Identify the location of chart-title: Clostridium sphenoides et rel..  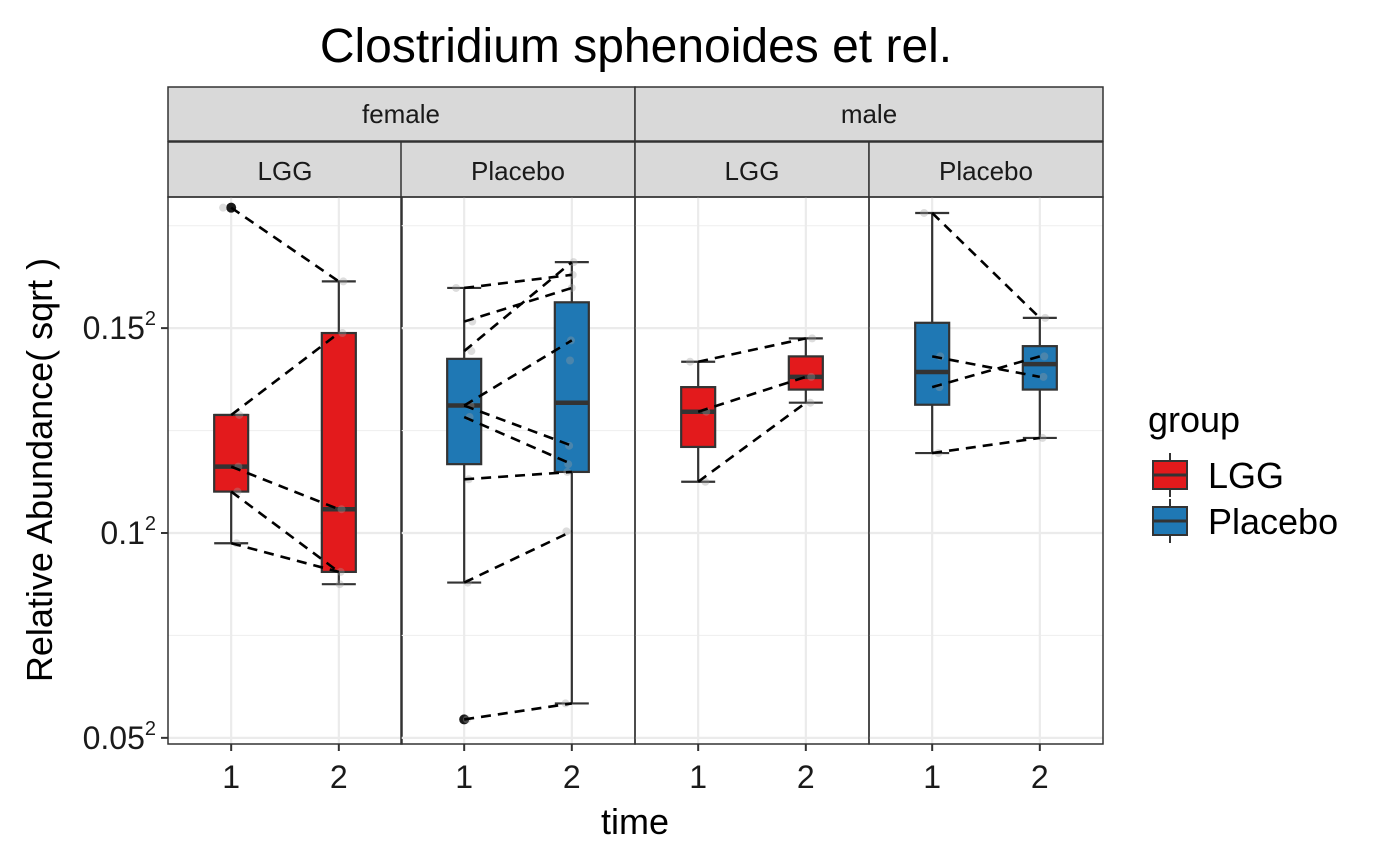
(636, 46).